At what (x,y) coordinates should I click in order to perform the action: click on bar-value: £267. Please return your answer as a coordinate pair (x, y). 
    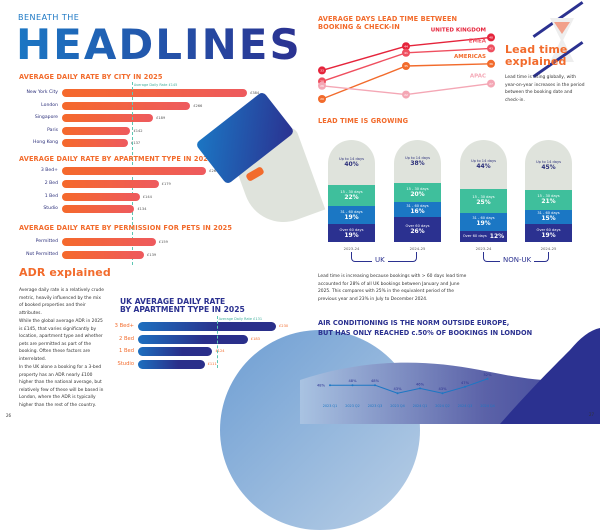
    Looking at the image, I should click on (214, 171).